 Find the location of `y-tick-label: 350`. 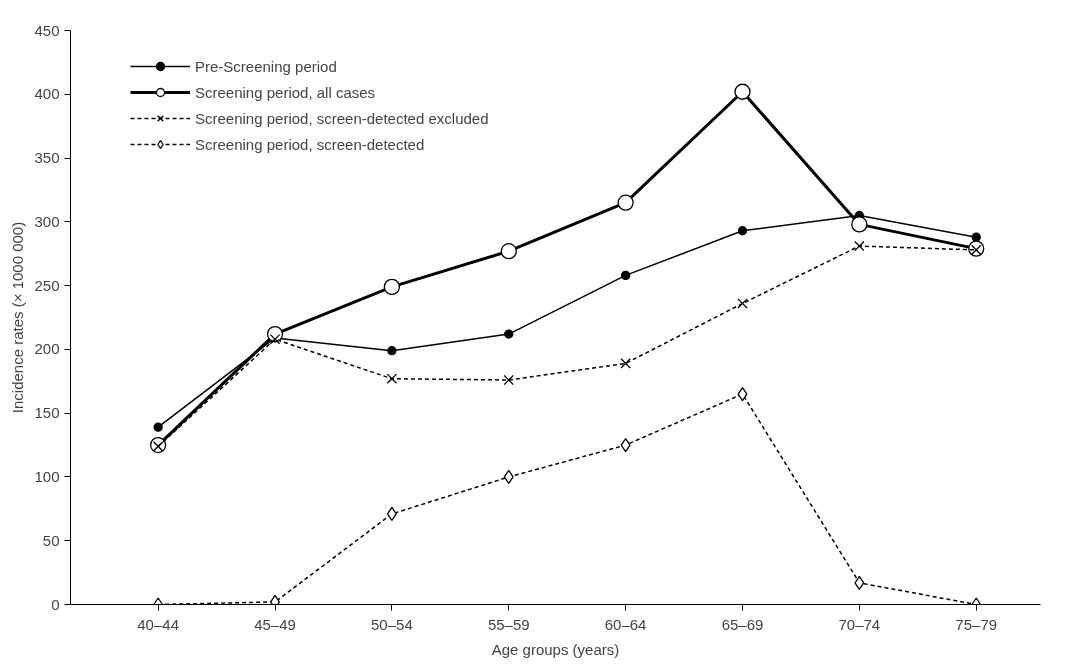

y-tick-label: 350 is located at coordinates (47, 158).